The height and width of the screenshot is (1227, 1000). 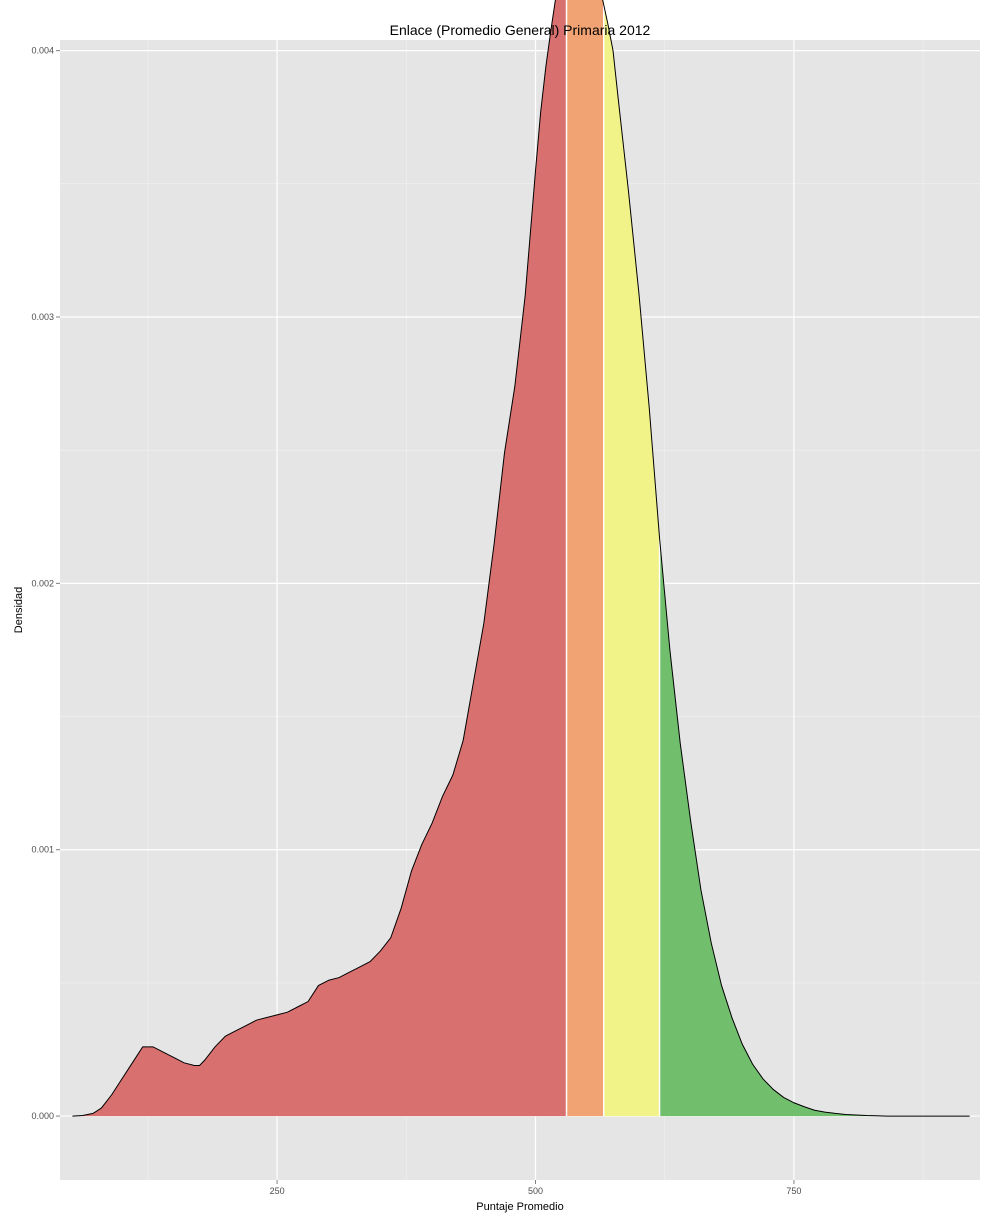 What do you see at coordinates (42, 1116) in the screenshot?
I see `y-tick-label: 0.000` at bounding box center [42, 1116].